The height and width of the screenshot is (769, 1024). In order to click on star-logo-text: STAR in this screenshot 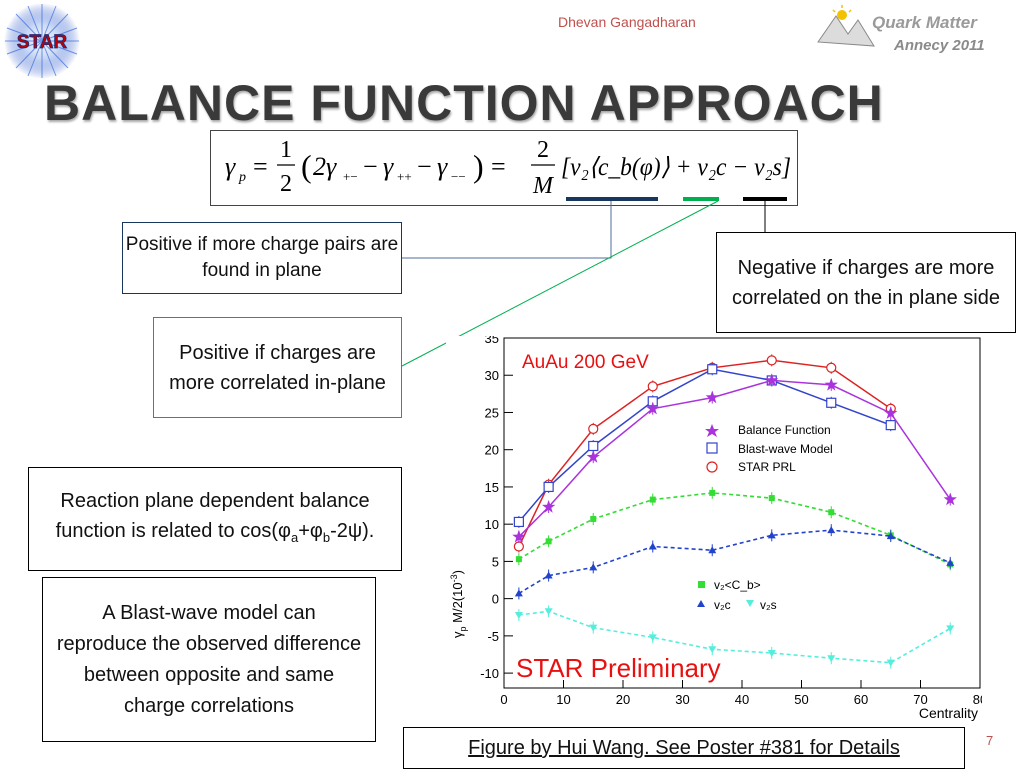, I will do `click(42, 42)`.